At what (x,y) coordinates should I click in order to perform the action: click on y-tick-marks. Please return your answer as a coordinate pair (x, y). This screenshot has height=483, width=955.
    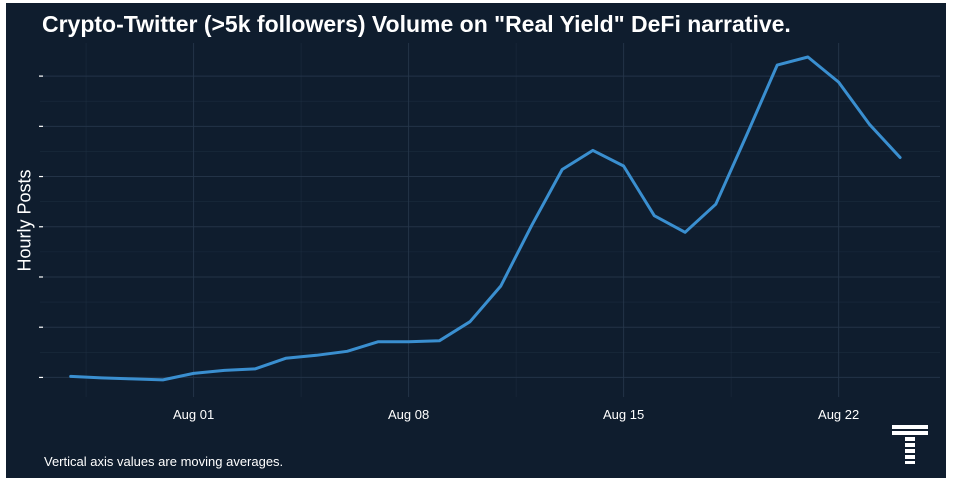
    Looking at the image, I should click on (41, 227).